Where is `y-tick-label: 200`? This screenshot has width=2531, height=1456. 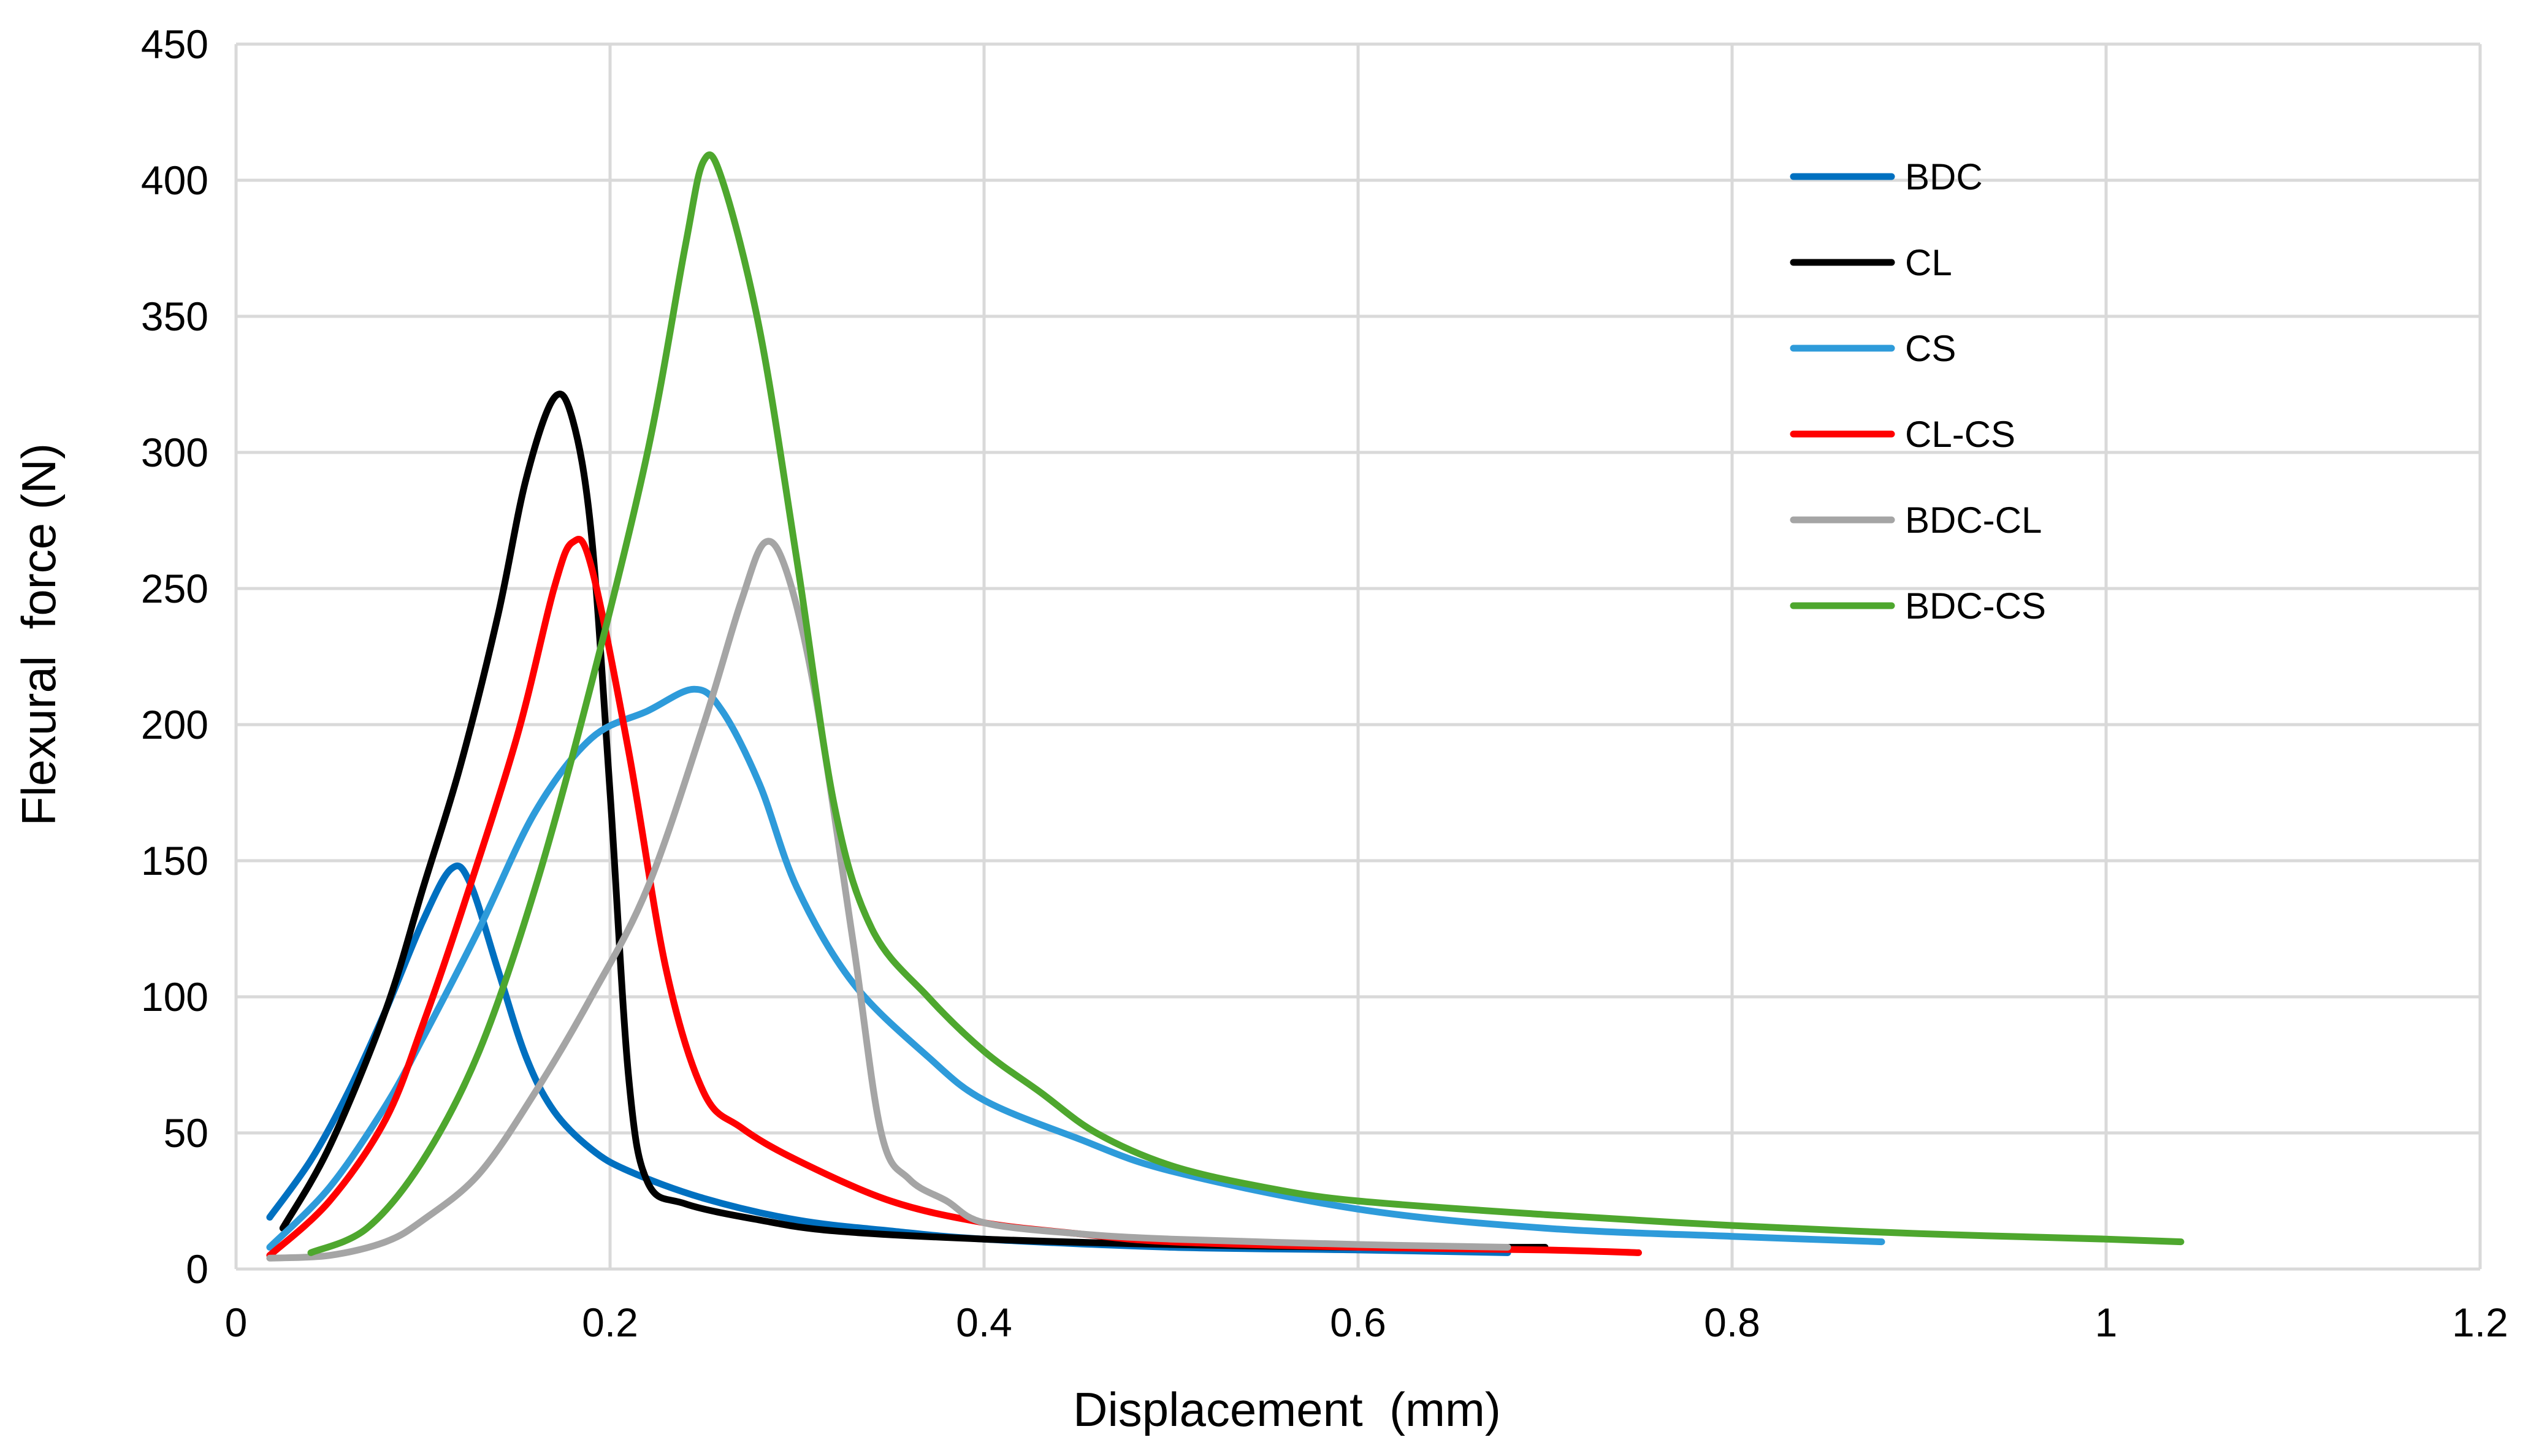
y-tick-label: 200 is located at coordinates (174, 725).